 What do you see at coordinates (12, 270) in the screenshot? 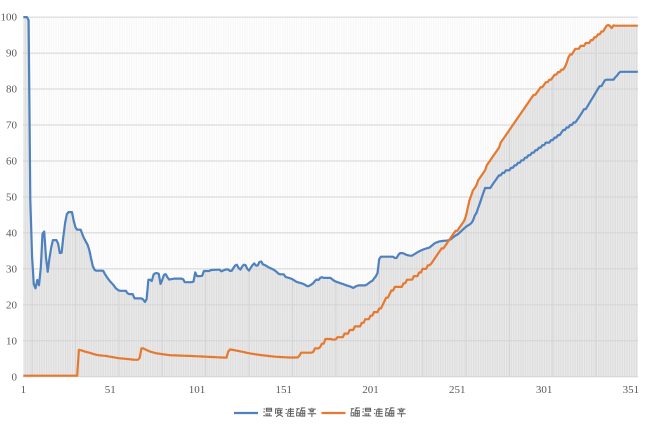
I see `svg-text: 30` at bounding box center [12, 270].